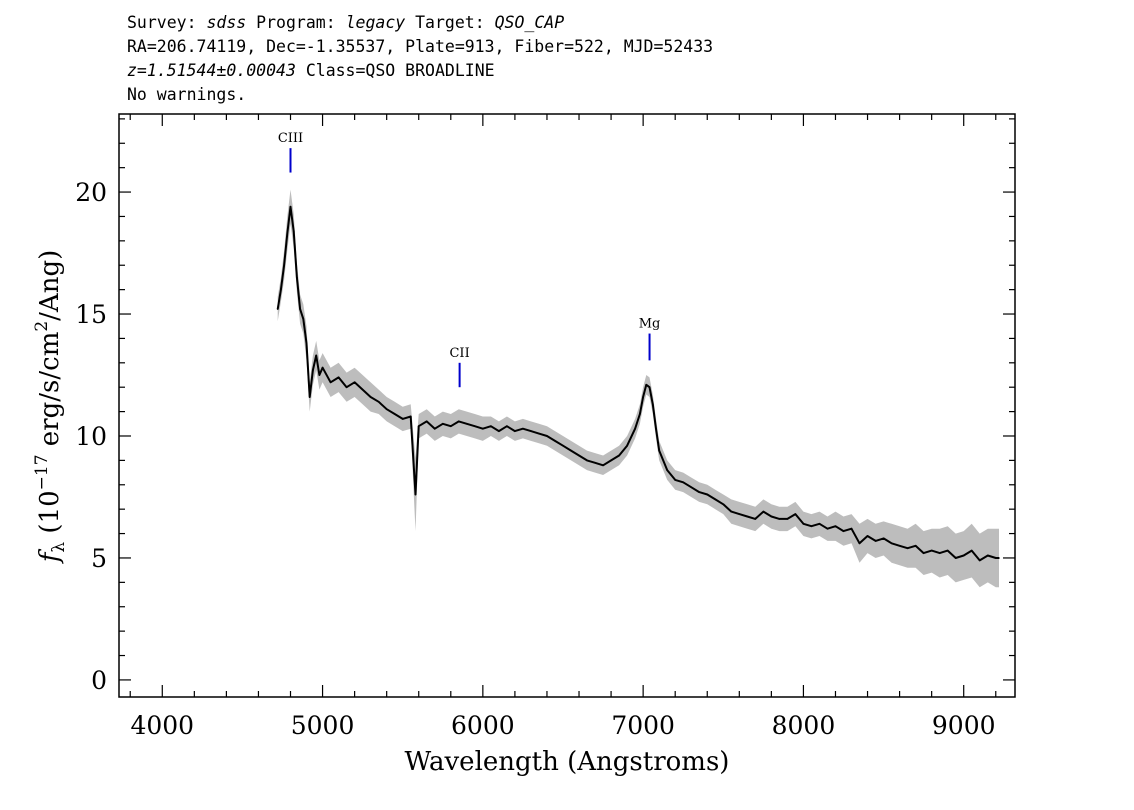  Describe the element at coordinates (450, 22) in the screenshot. I see `target-label: Target:` at that location.